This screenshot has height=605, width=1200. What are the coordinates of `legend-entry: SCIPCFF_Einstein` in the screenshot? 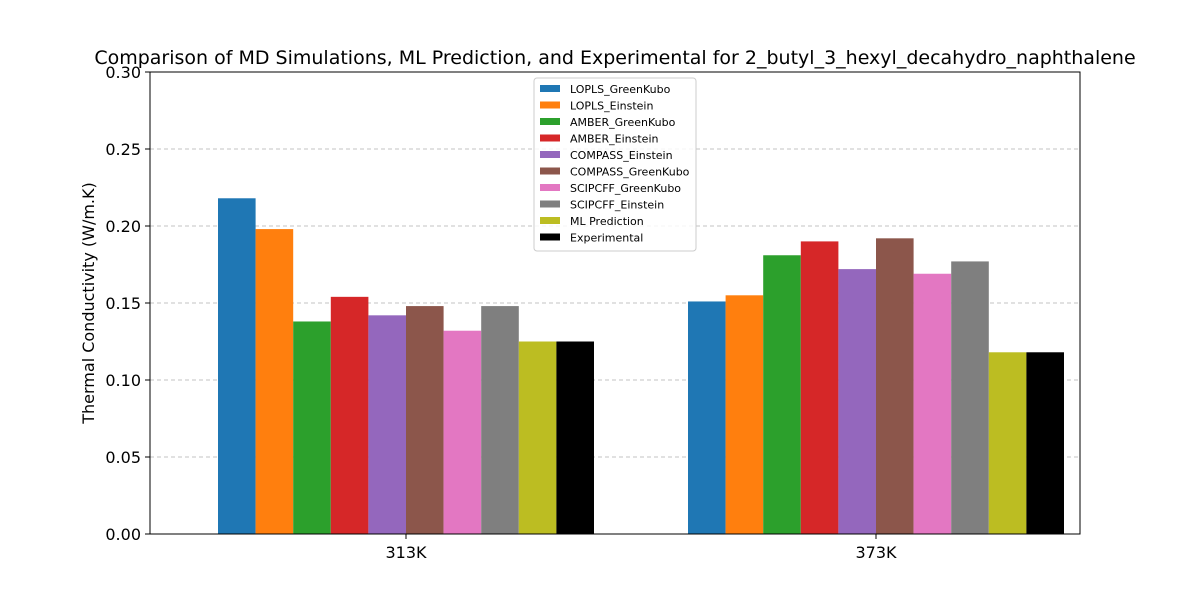 It's located at (617, 205).